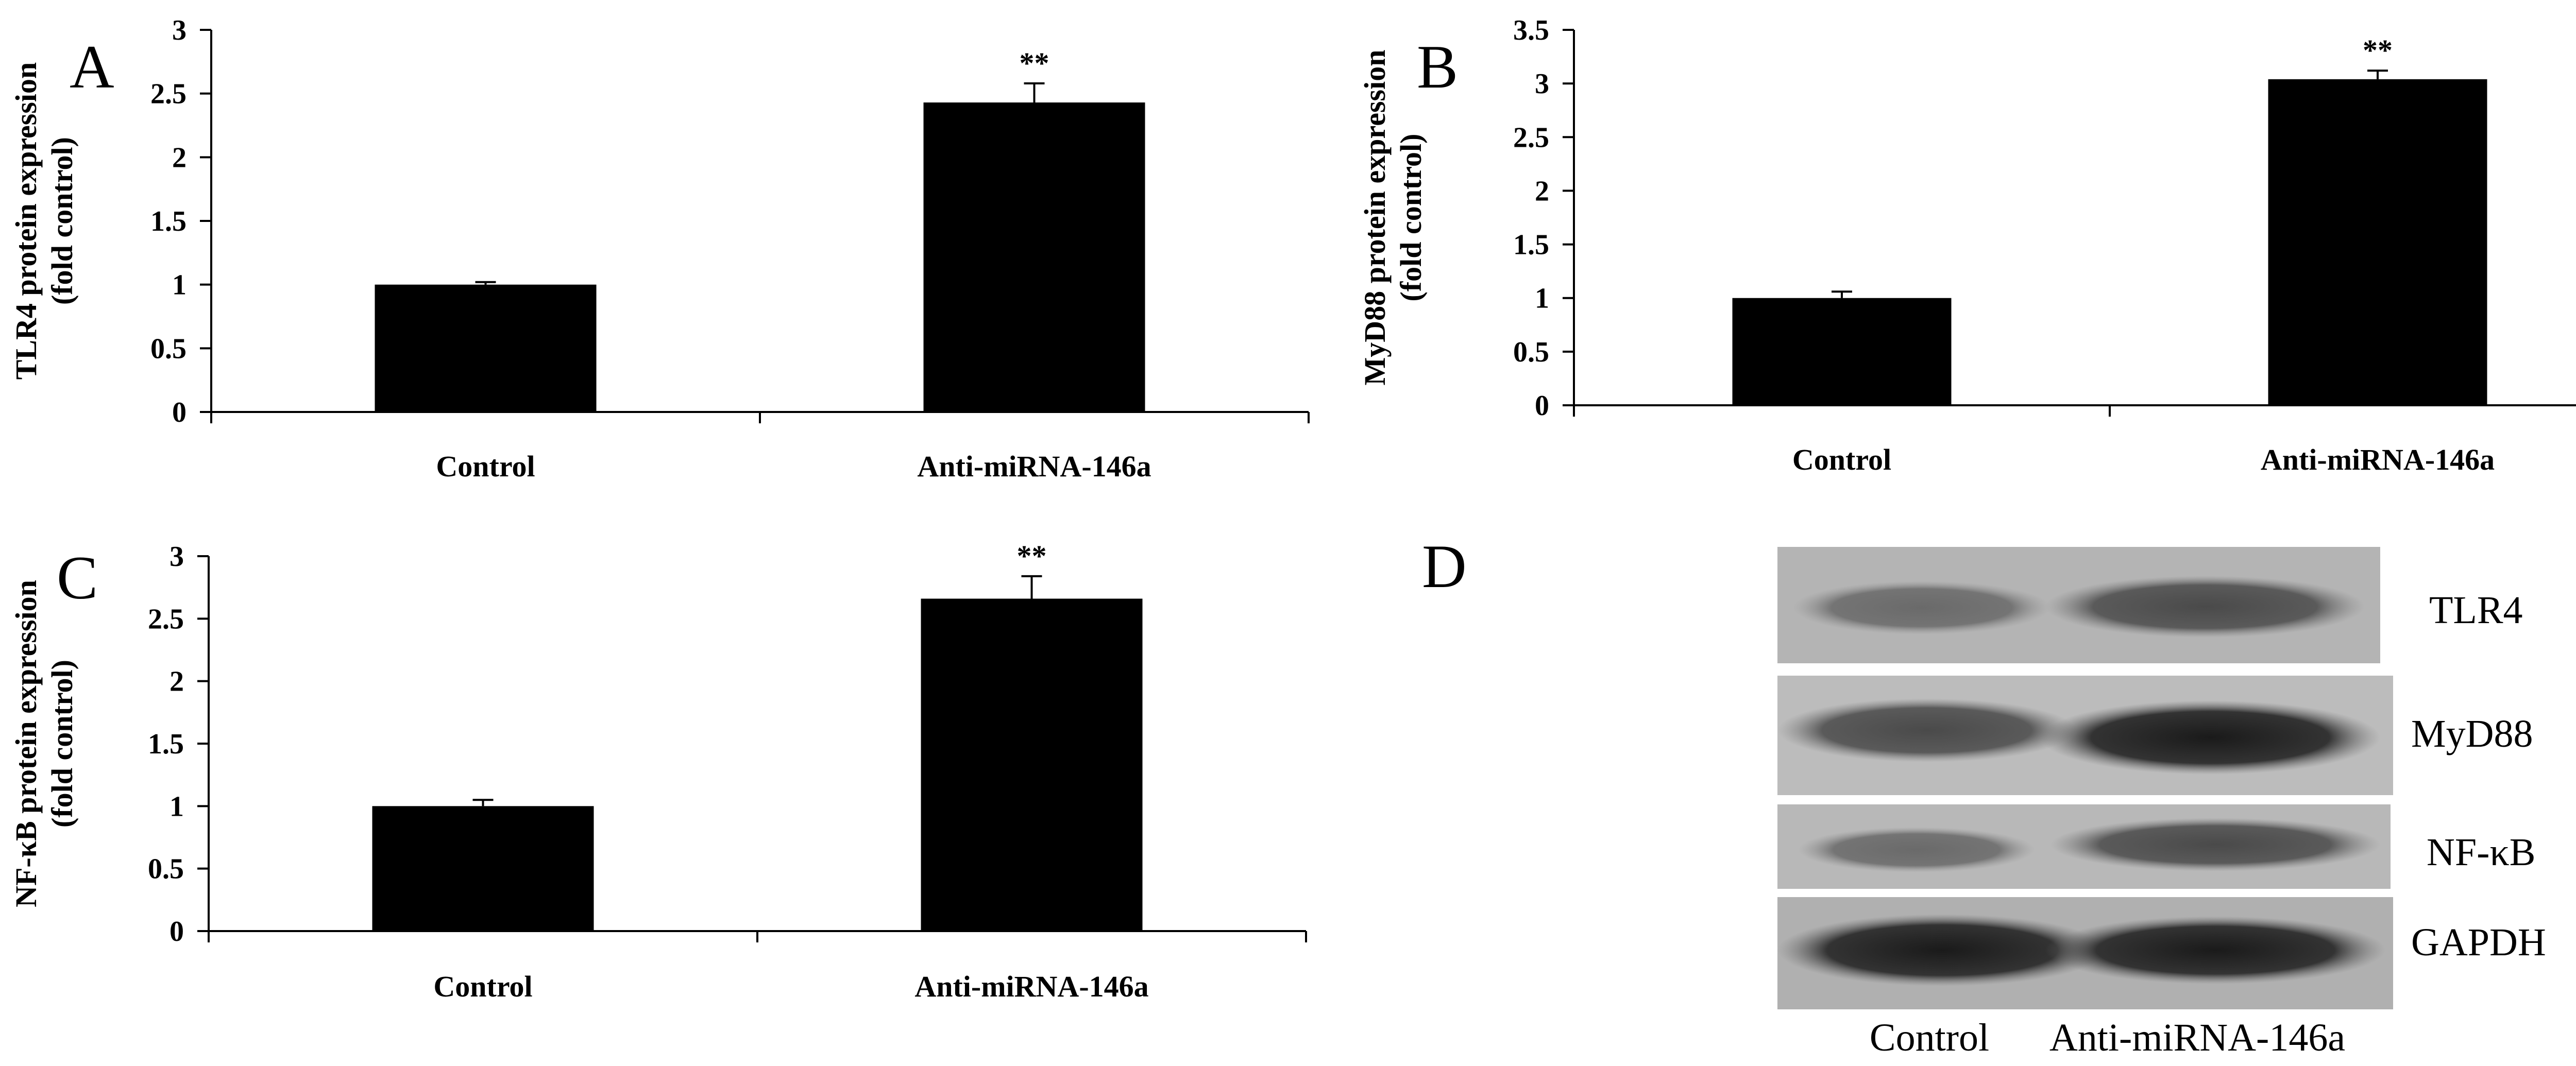  I want to click on blot-label-tlr4: TLR4, so click(2476, 610).